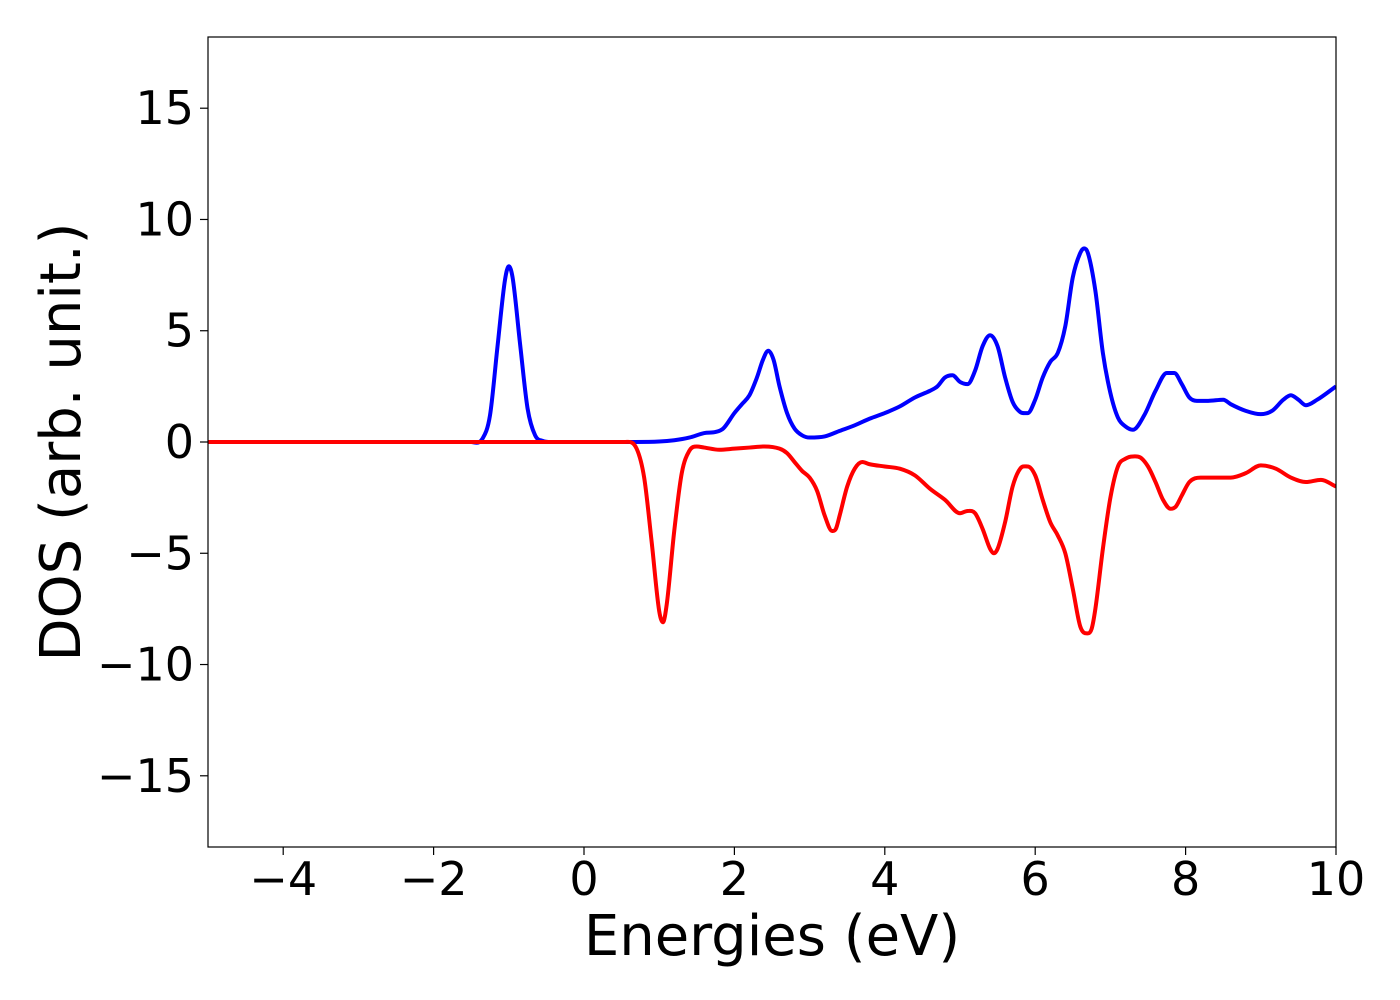 Image resolution: width=1400 pixels, height=1000 pixels. Describe the element at coordinates (434, 879) in the screenshot. I see `x-tick-label: −2` at that location.